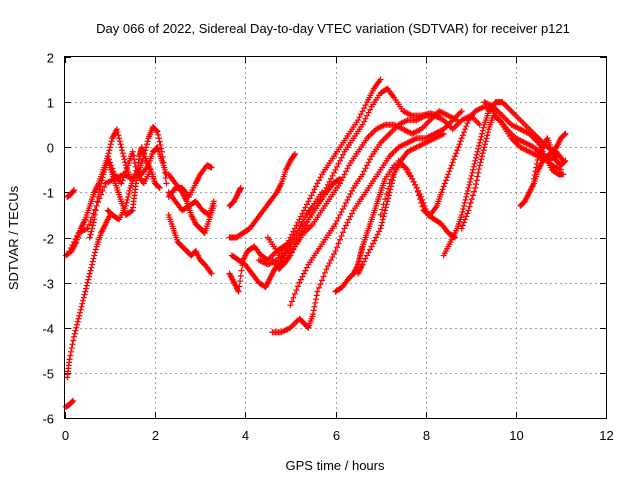 This screenshot has height=480, width=640. I want to click on x-axis-label: GPS time / hours, so click(335, 465).